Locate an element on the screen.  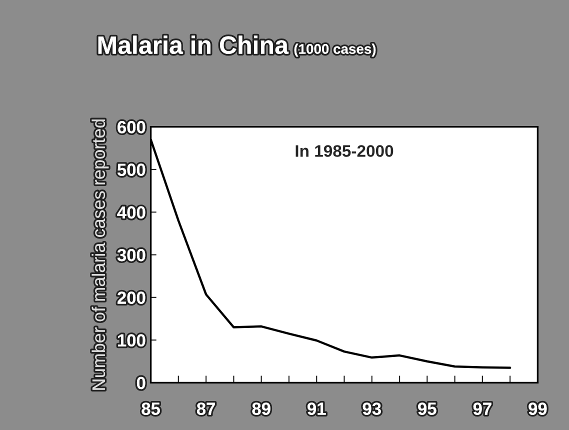
y-tick-label: 500 is located at coordinates (131, 170).